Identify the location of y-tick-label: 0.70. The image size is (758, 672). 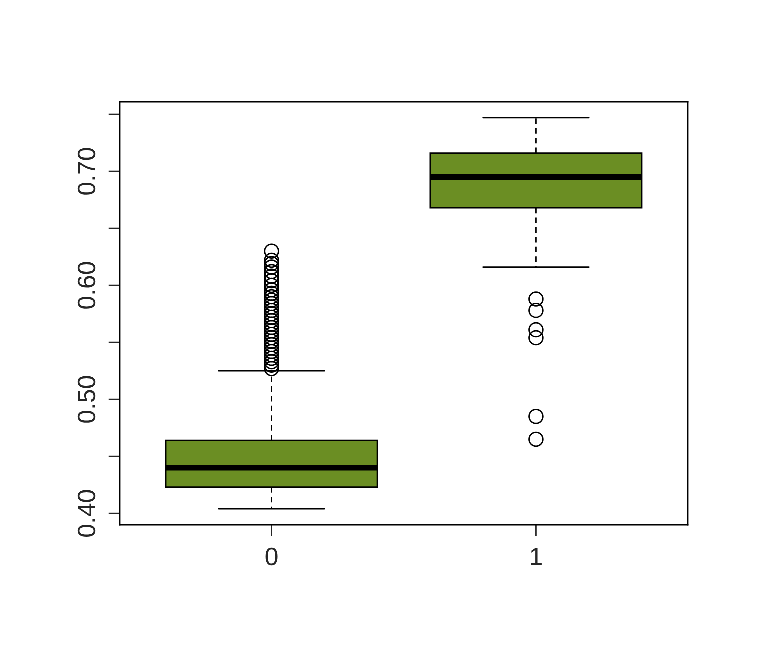
(87, 171).